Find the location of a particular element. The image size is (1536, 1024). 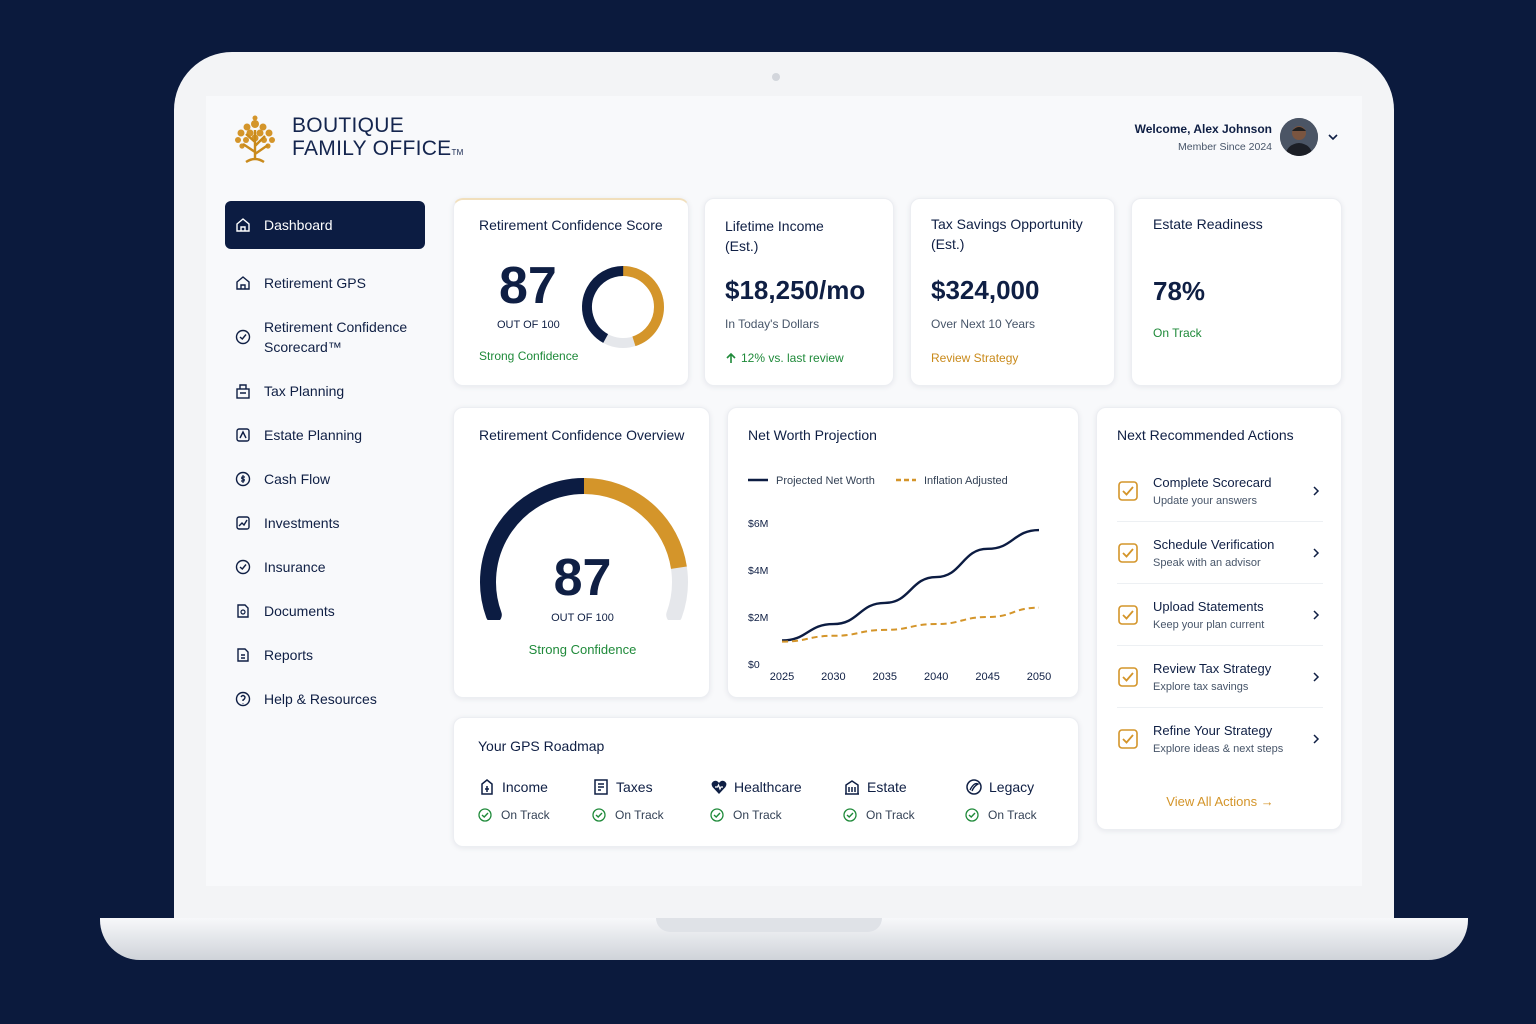

x-tick-label: 2045 is located at coordinates (987, 677).